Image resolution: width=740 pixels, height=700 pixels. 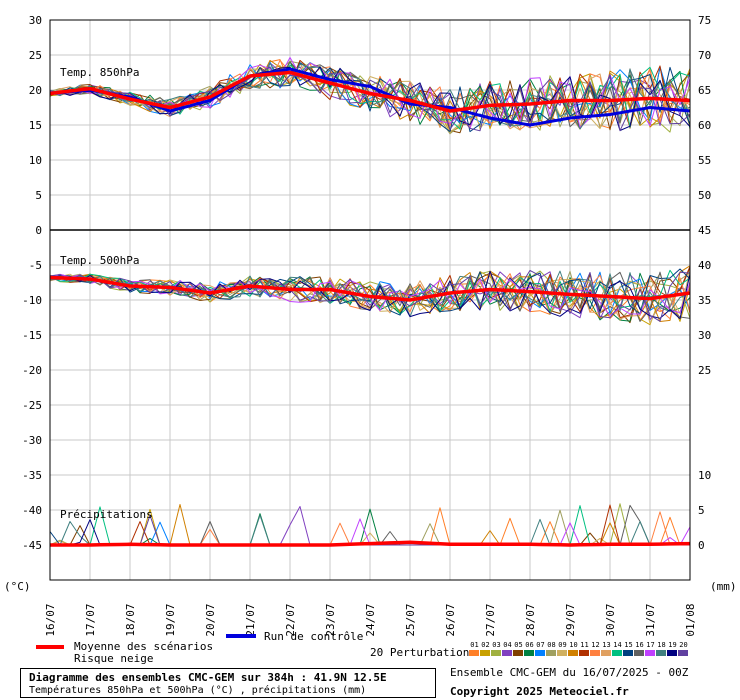 What do you see at coordinates (38, 230) in the screenshot?
I see `y-tick-label: 0` at bounding box center [38, 230].